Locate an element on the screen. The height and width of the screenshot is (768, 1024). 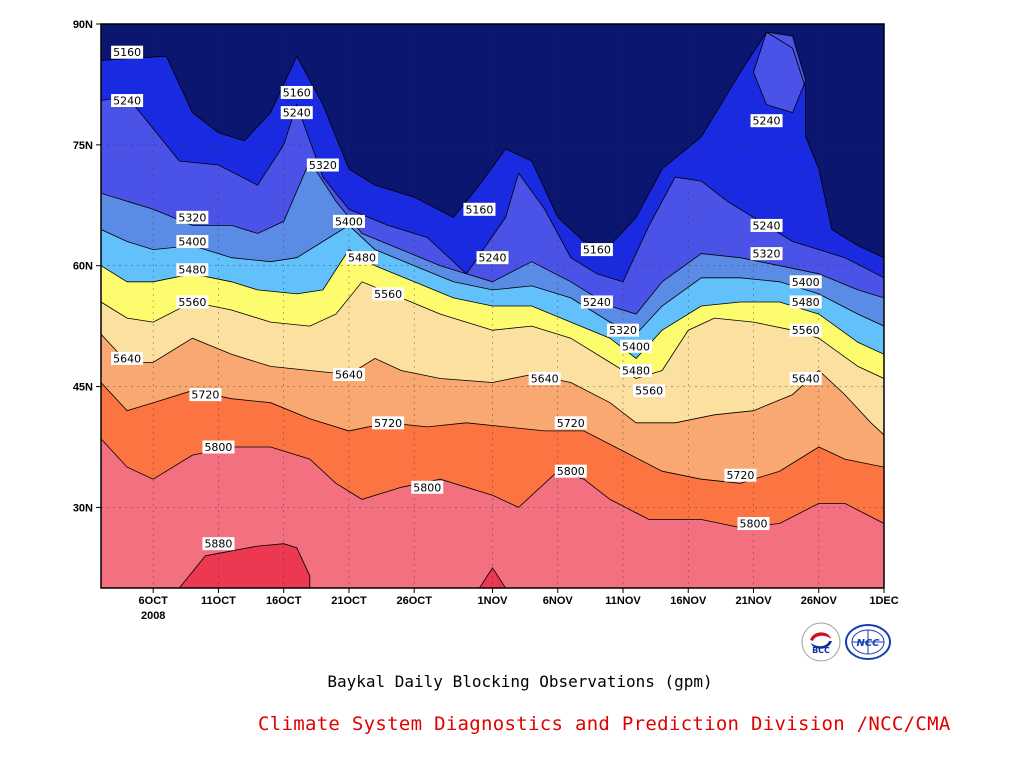
x-tick-label-26OCT: 26OCT is located at coordinates (414, 601).